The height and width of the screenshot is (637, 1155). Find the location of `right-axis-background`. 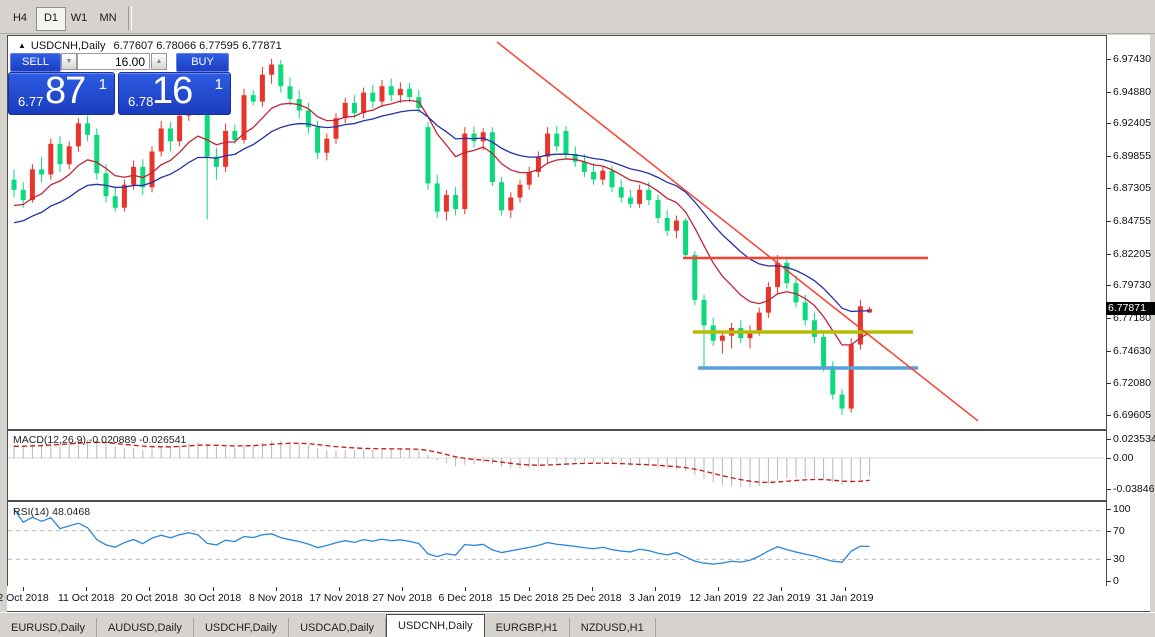

right-axis-background is located at coordinates (1128, 323).